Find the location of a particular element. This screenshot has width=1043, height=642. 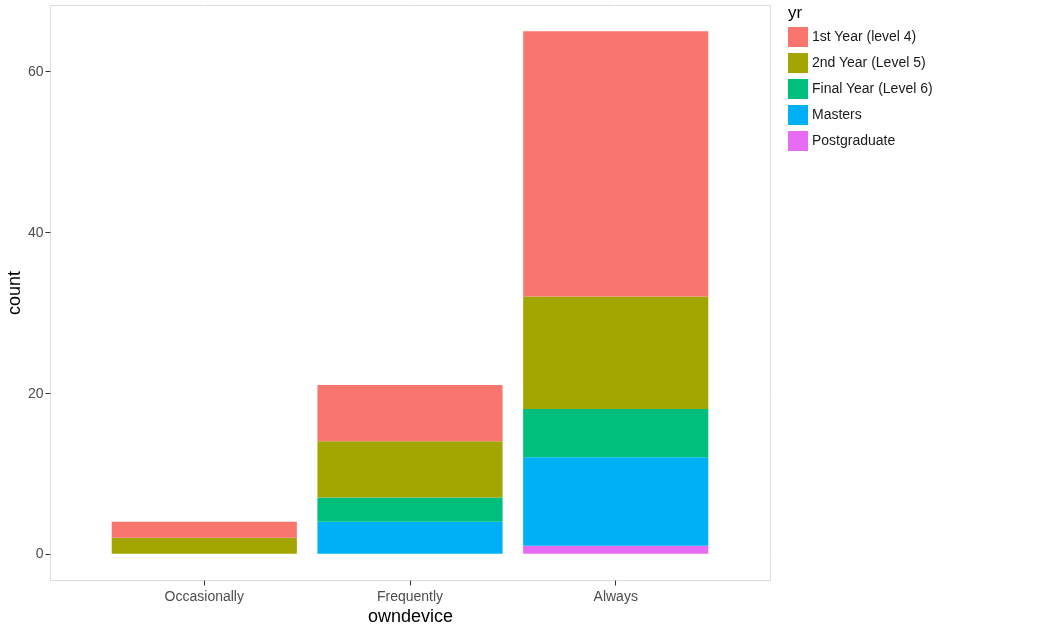

y-tick-label: 60 is located at coordinates (35, 70).